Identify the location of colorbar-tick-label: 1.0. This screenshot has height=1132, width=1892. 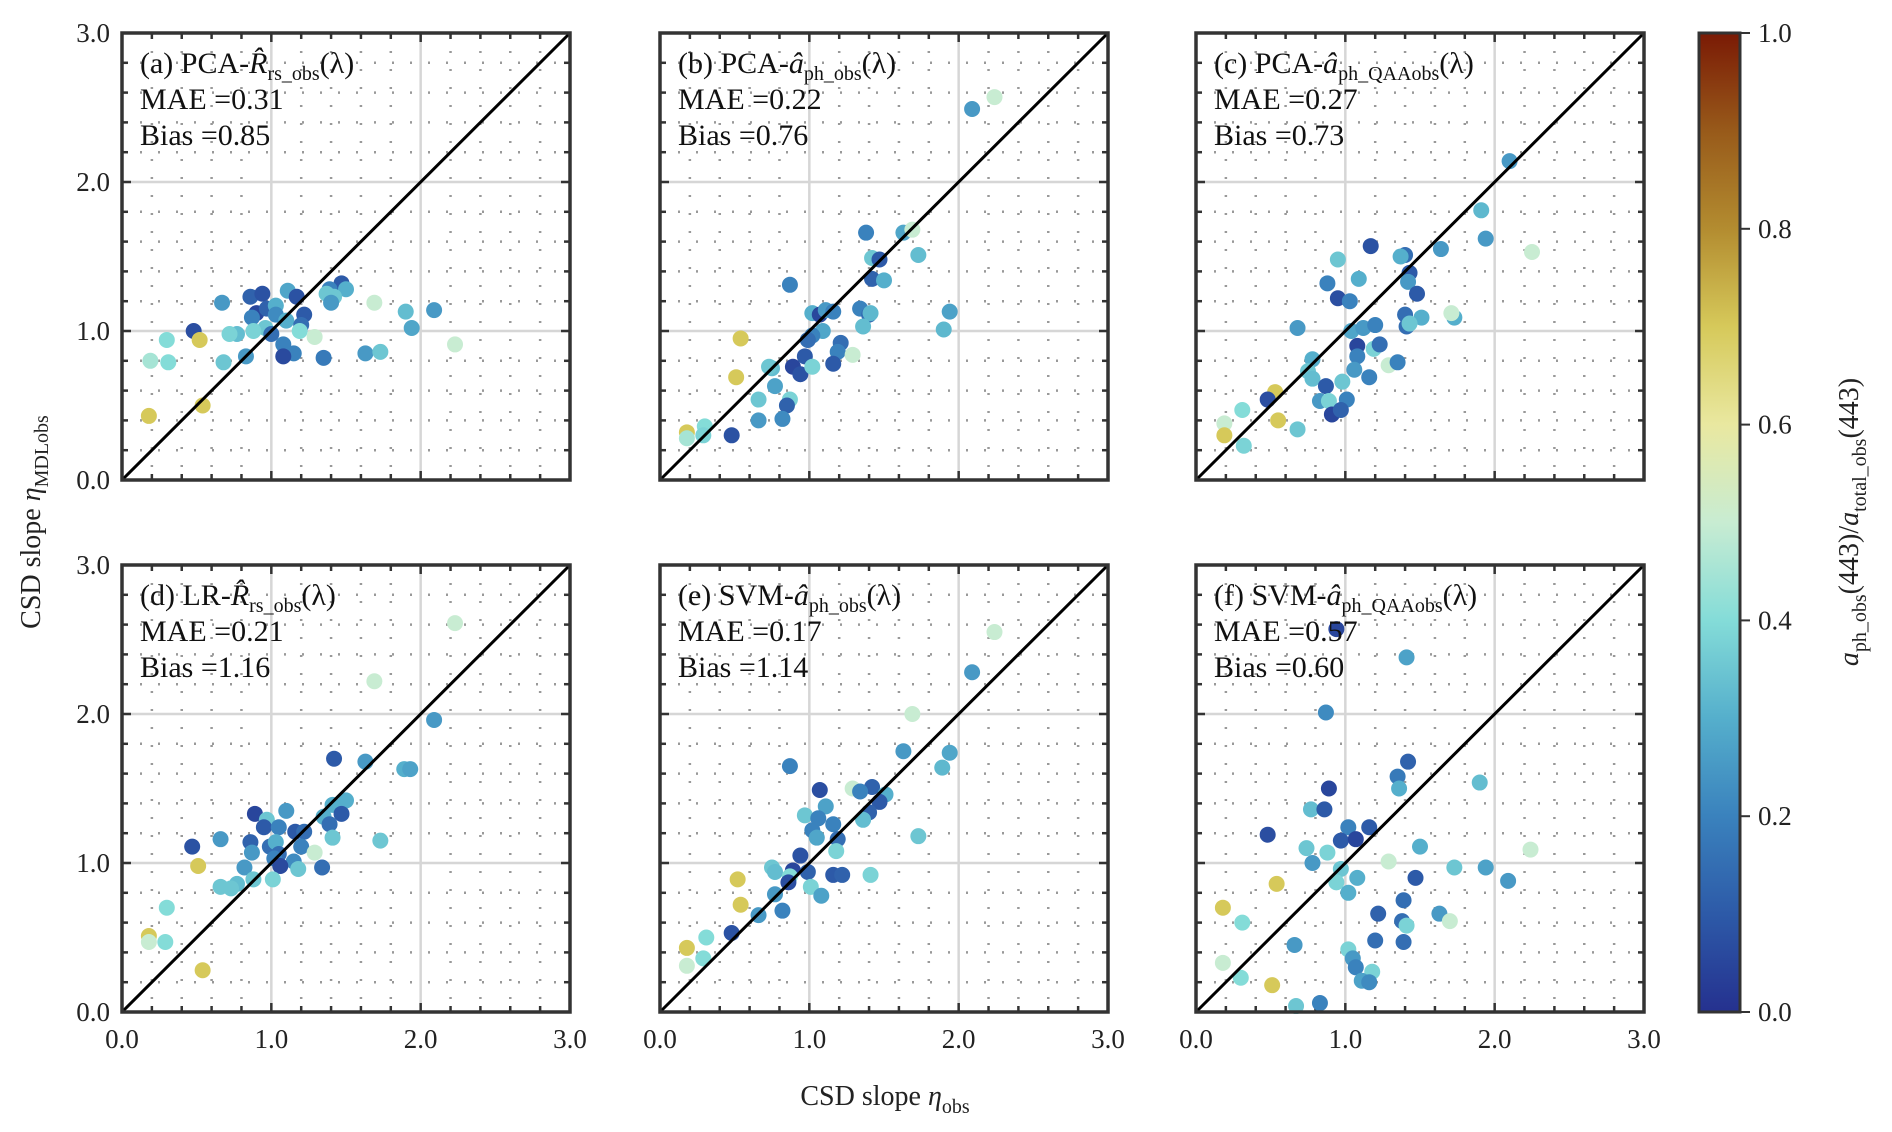
(1775, 33).